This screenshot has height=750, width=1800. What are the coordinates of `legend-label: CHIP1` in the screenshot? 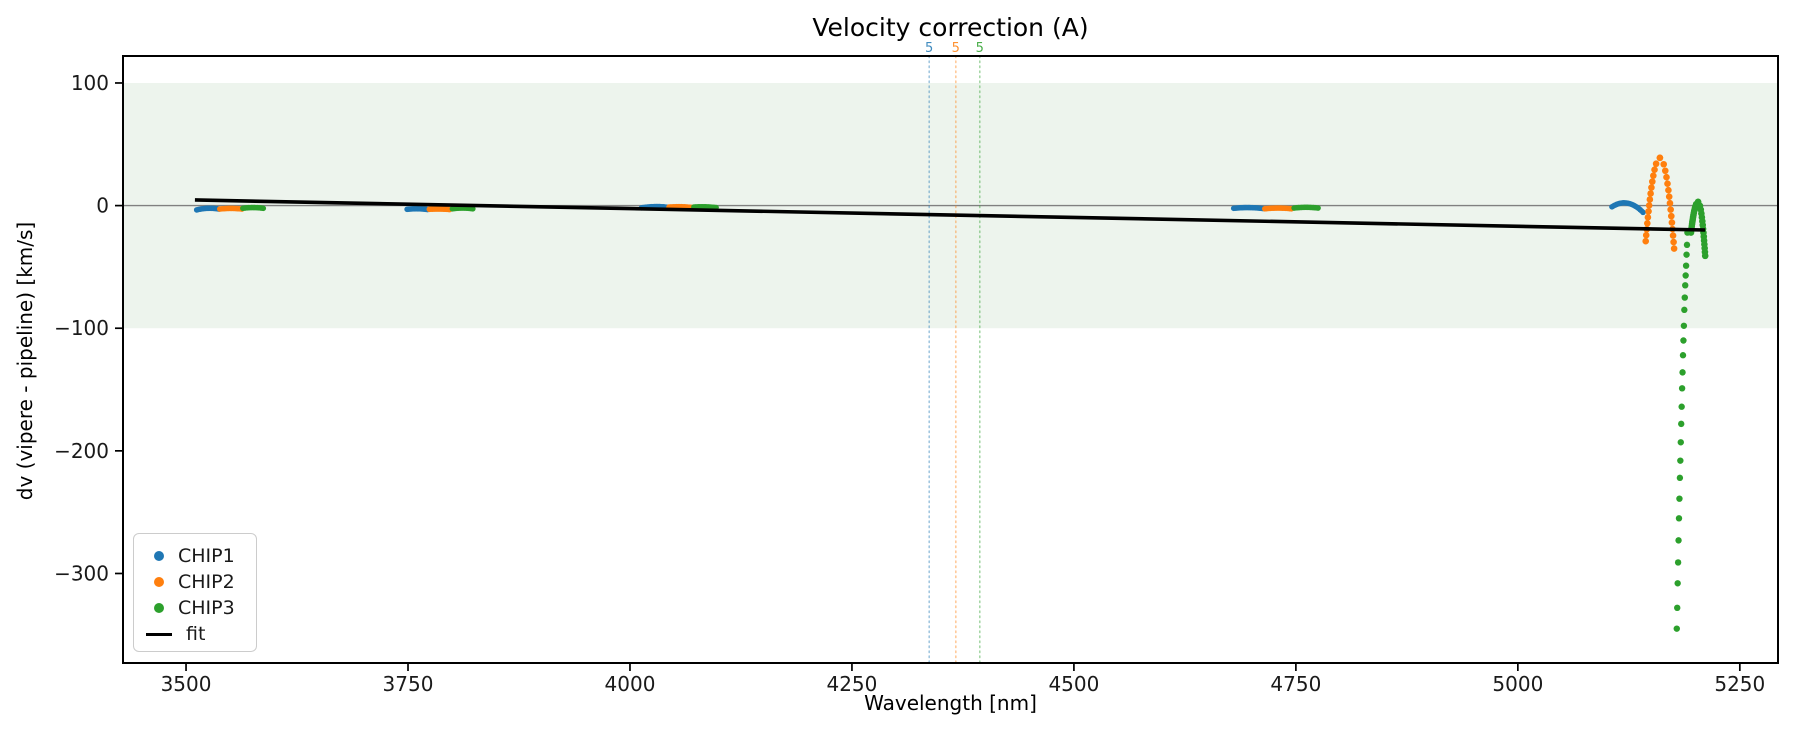 It's located at (206, 556).